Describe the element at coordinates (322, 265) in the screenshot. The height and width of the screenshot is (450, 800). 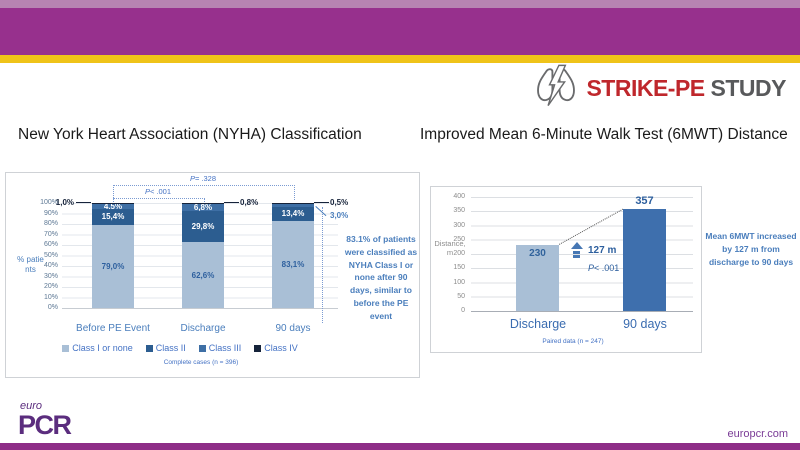
I see `annotation-connector-dotted-line` at that location.